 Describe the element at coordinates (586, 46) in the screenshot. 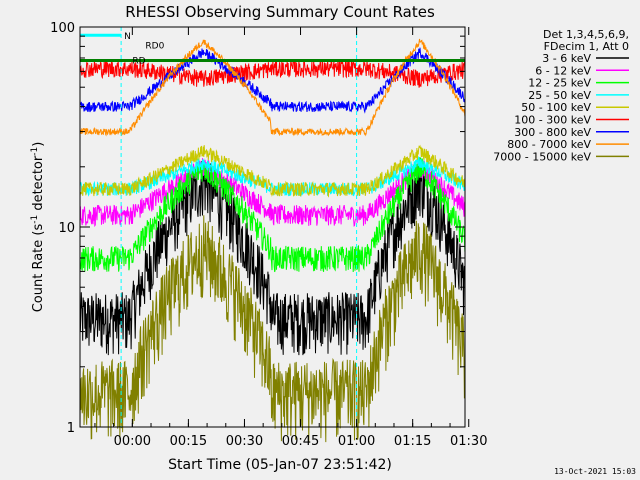

I see `legend-header-1: FDecim 1, Att 0` at that location.